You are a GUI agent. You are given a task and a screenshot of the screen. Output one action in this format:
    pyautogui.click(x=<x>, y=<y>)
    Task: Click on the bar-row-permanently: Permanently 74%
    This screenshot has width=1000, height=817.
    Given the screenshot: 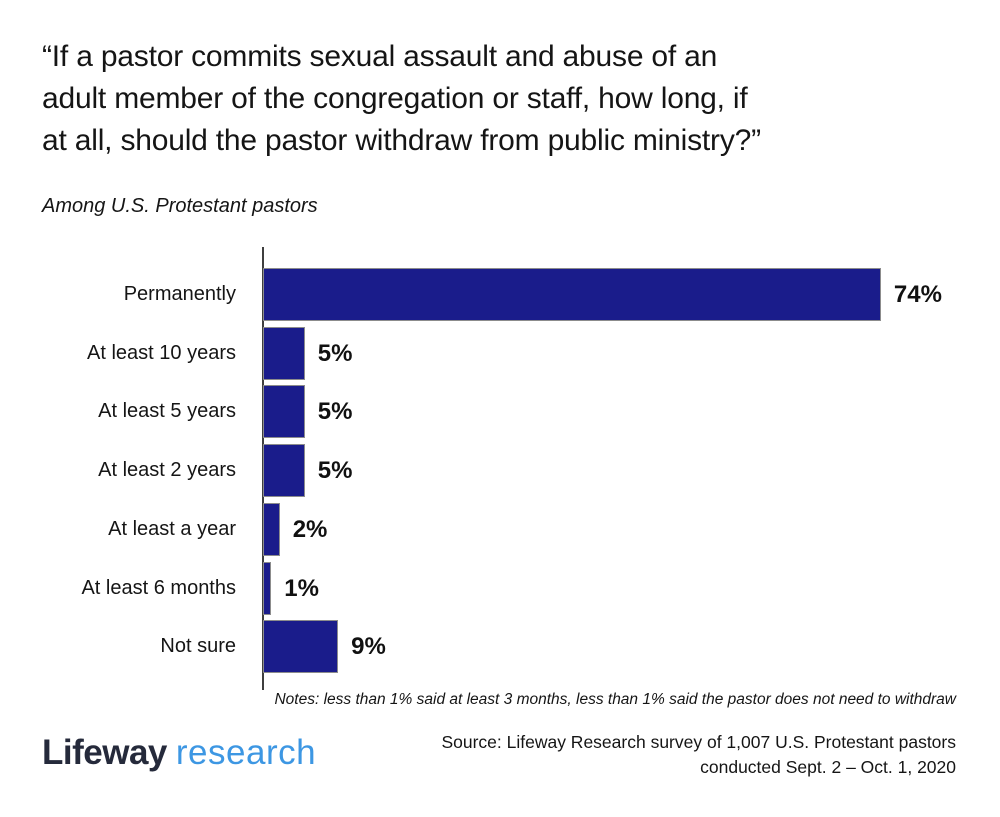 What is the action you would take?
    pyautogui.click(x=500, y=294)
    